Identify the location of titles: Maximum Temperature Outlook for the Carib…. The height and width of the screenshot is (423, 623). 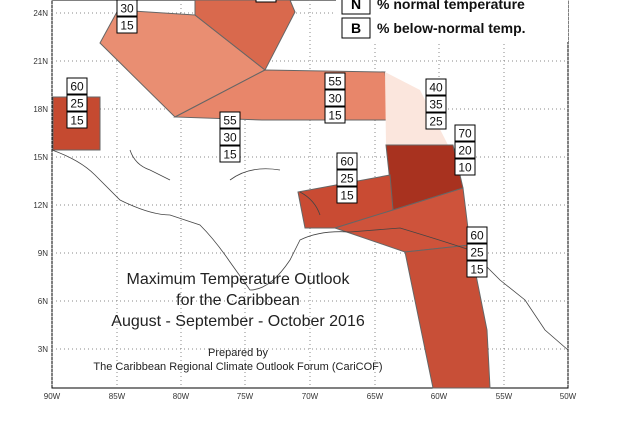
(237, 322).